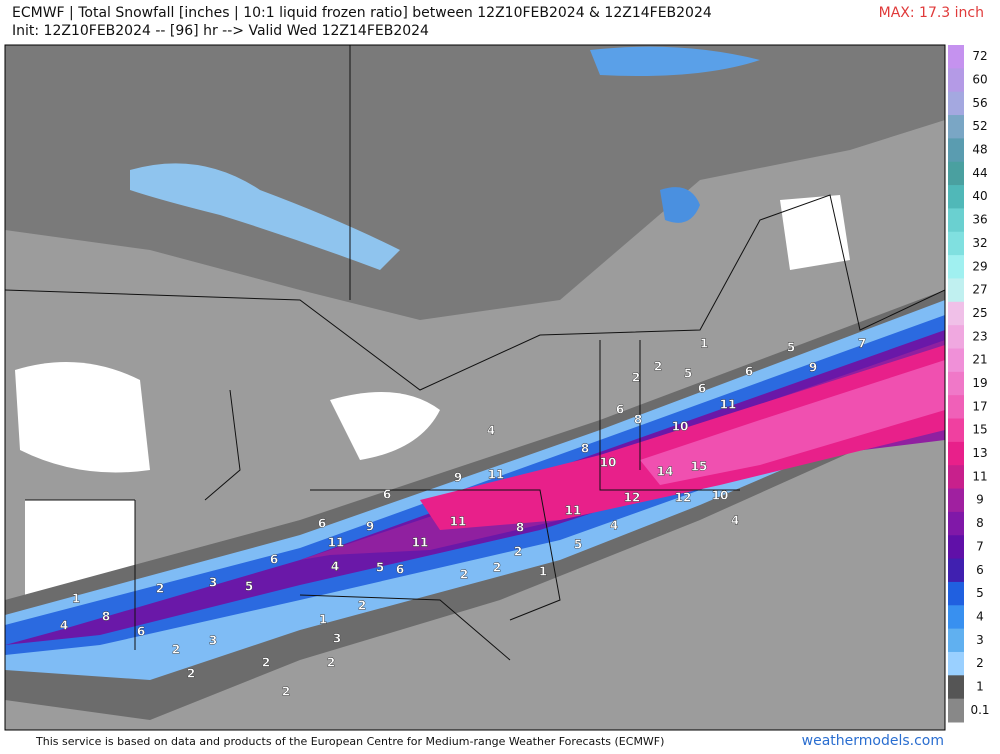  I want to click on colorbar-label: 60, so click(979, 80).